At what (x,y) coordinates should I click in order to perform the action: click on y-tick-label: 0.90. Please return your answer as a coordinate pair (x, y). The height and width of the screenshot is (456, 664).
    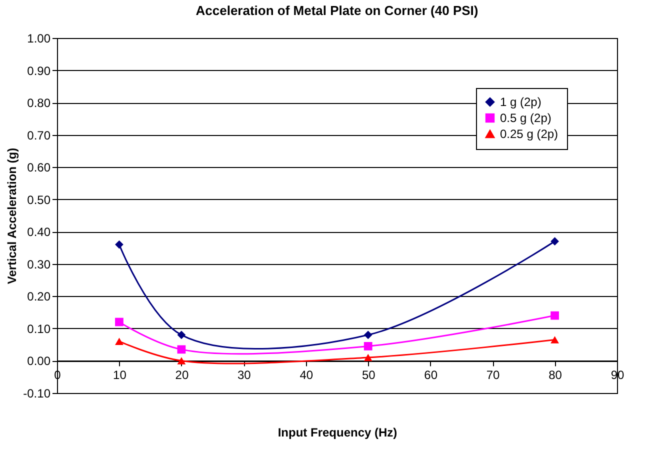
    Looking at the image, I should click on (39, 71).